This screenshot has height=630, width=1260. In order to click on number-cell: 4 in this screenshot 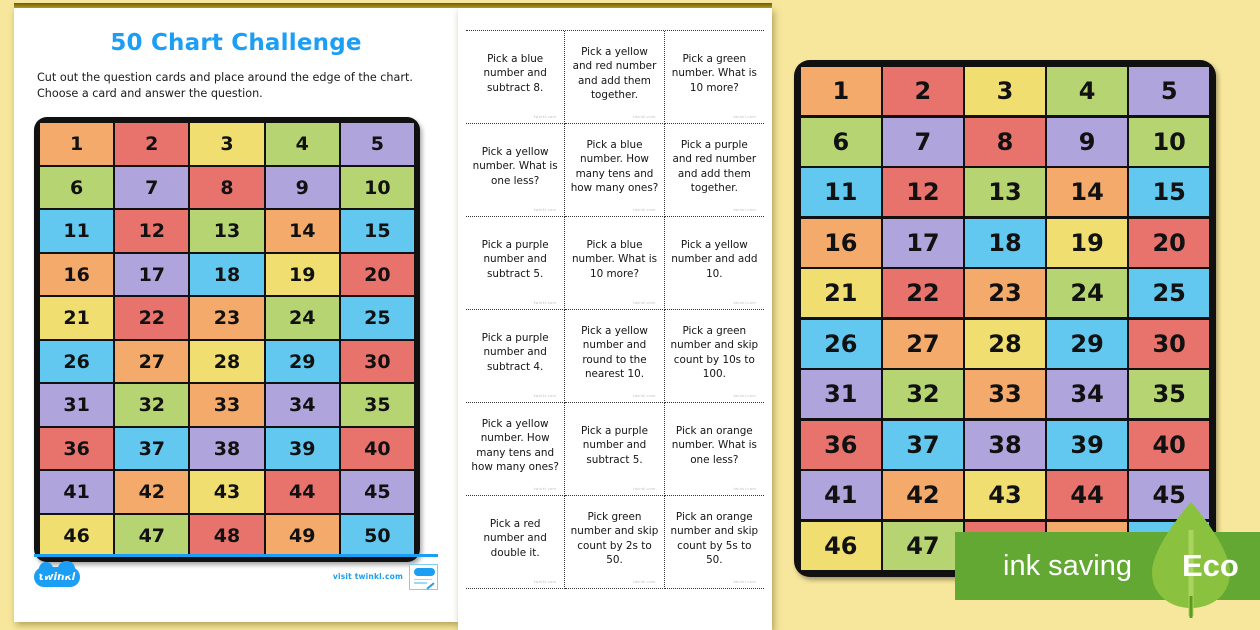, I will do `click(302, 144)`.